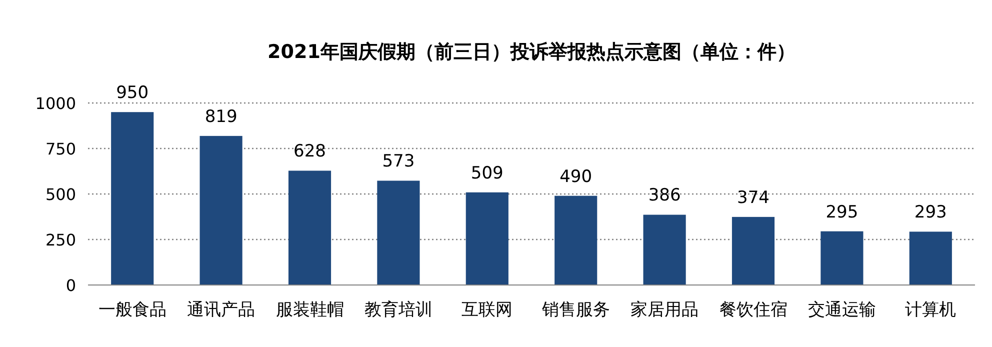 The image size is (992, 347). What do you see at coordinates (60, 240) in the screenshot?
I see `y-tick-label: 250` at bounding box center [60, 240].